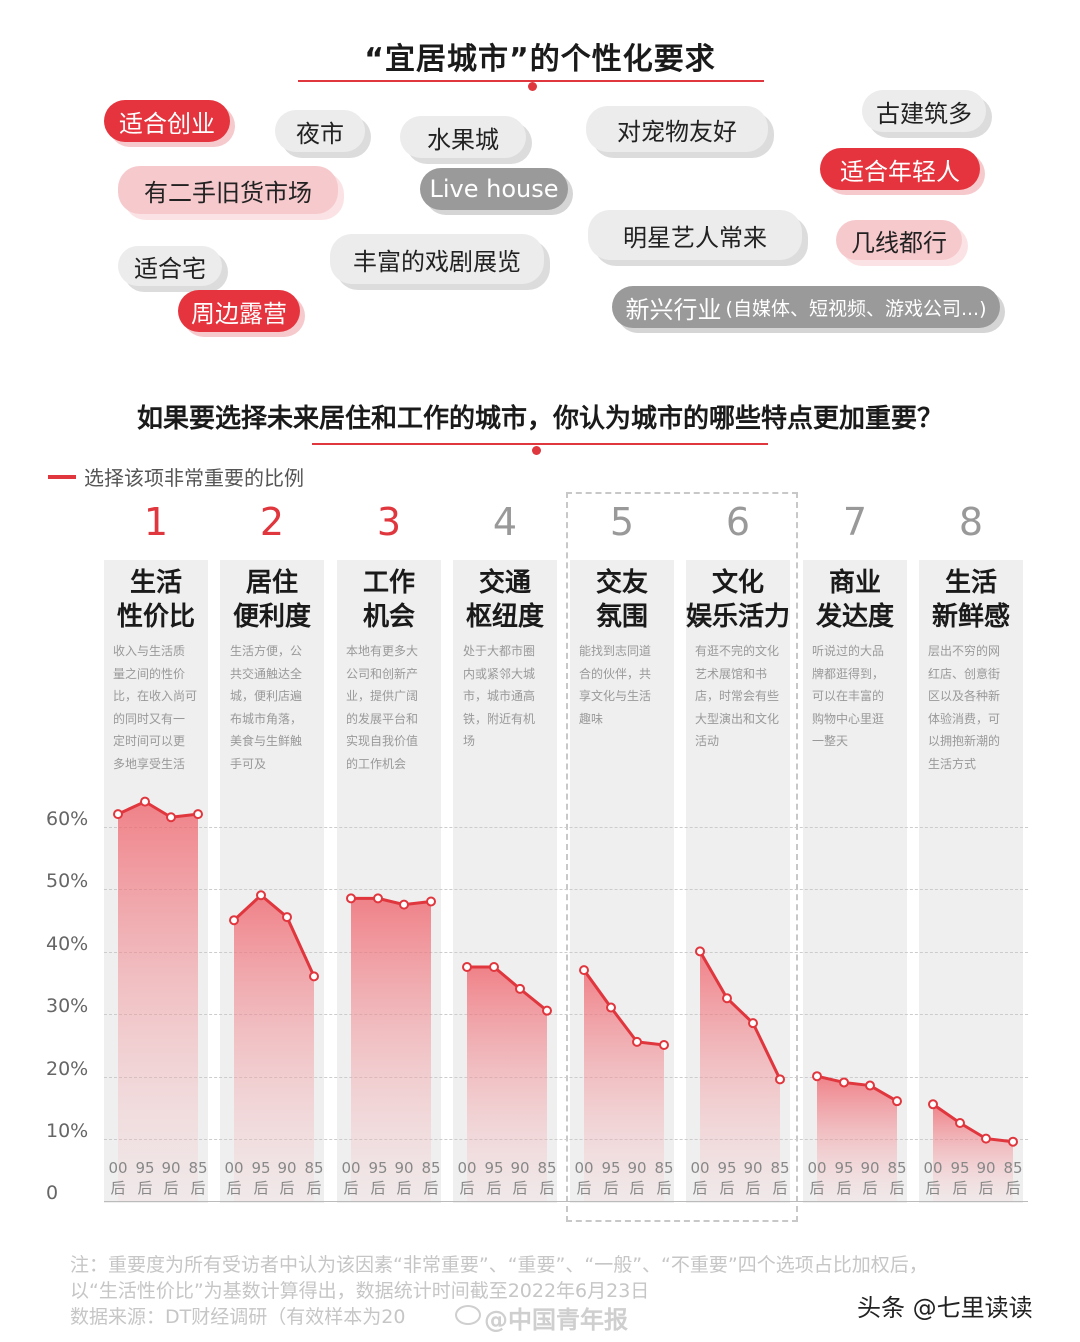 This screenshot has width=1080, height=1342. Describe the element at coordinates (272, 522) in the screenshot. I see `rank-number: 2` at that location.